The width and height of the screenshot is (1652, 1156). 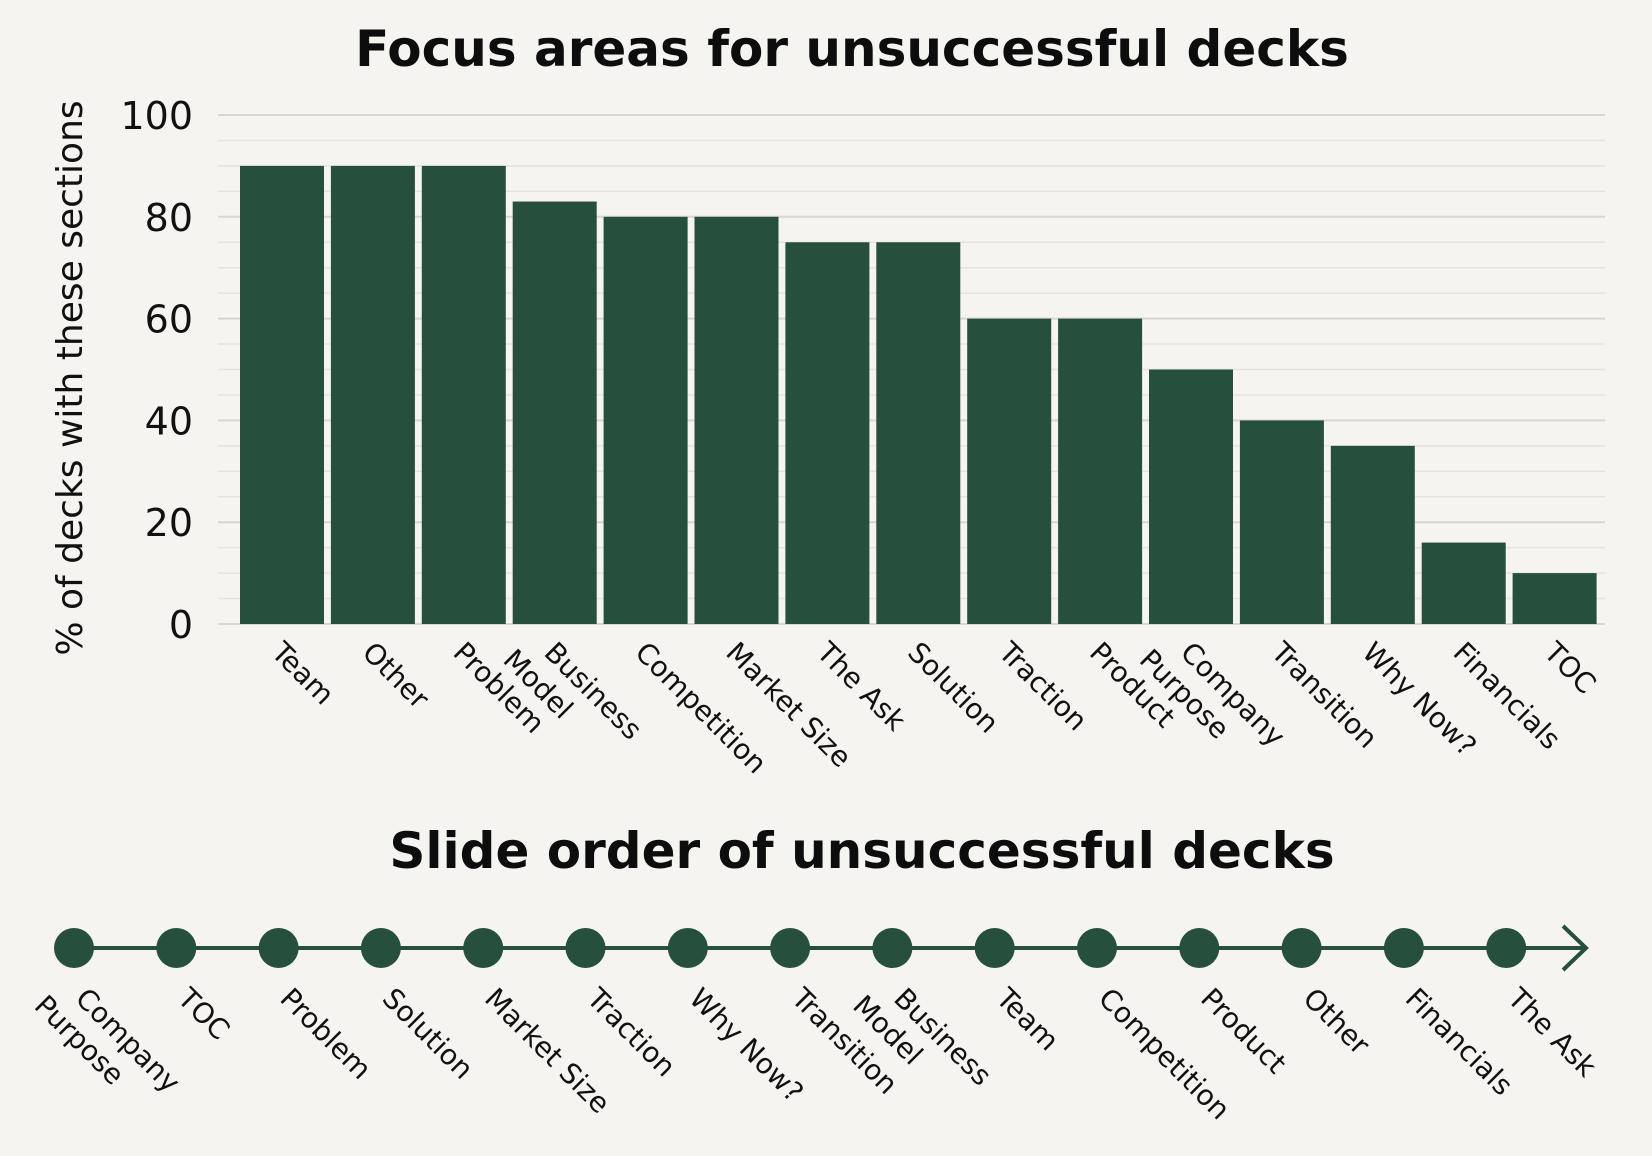 What do you see at coordinates (922, 1041) in the screenshot?
I see `timeline-step-label: BusinessModel` at bounding box center [922, 1041].